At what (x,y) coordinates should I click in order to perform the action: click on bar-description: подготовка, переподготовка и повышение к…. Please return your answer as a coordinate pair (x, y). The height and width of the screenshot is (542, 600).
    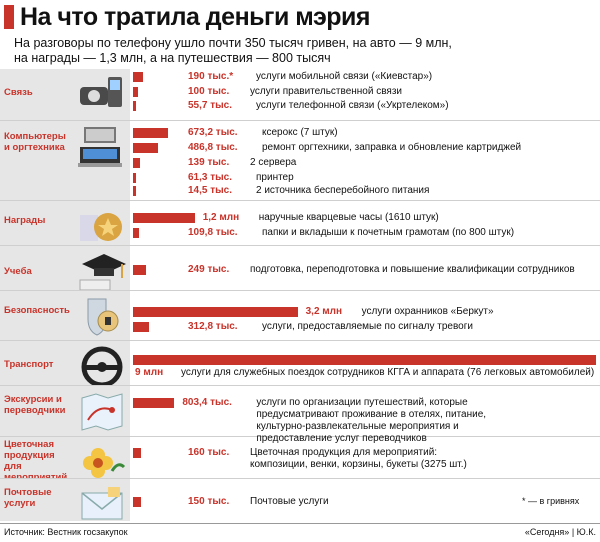
    Looking at the image, I should click on (412, 269).